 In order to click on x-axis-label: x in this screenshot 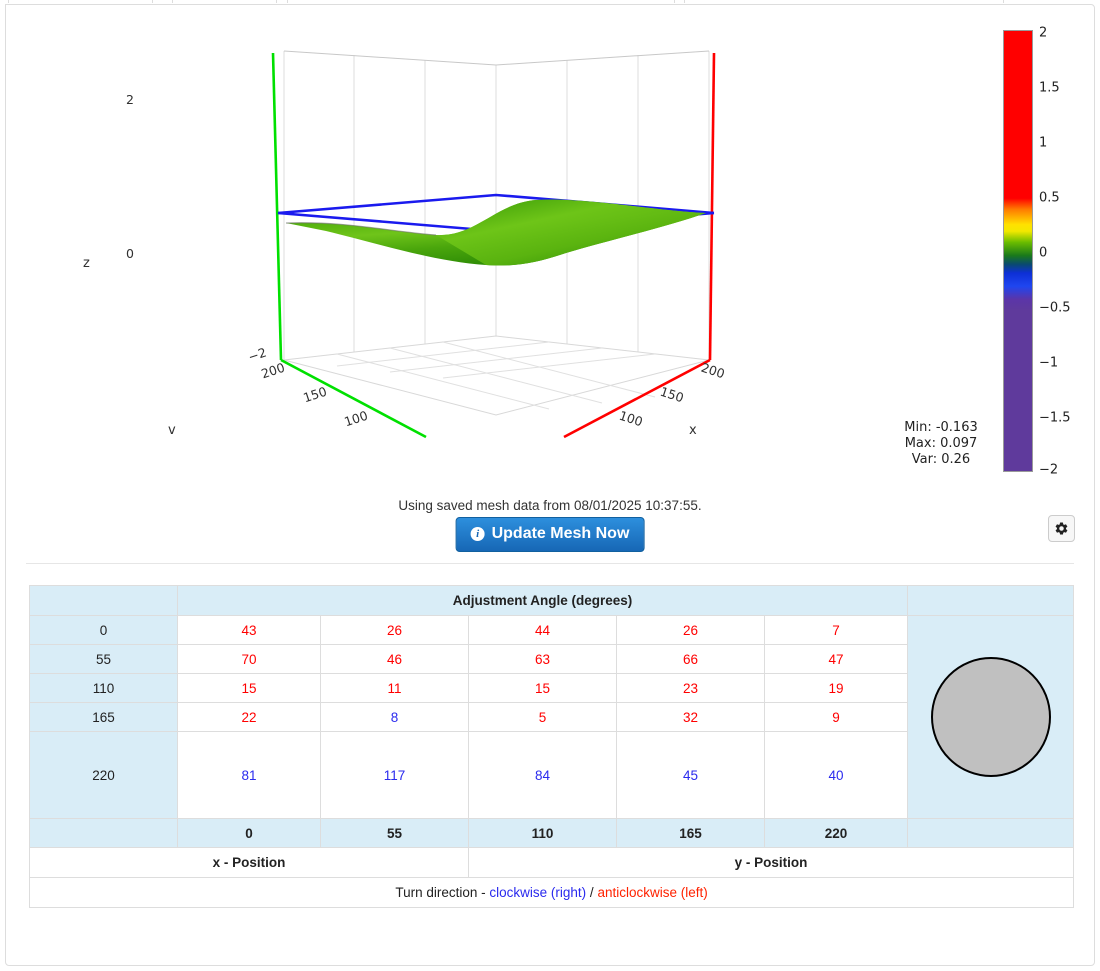, I will do `click(693, 430)`.